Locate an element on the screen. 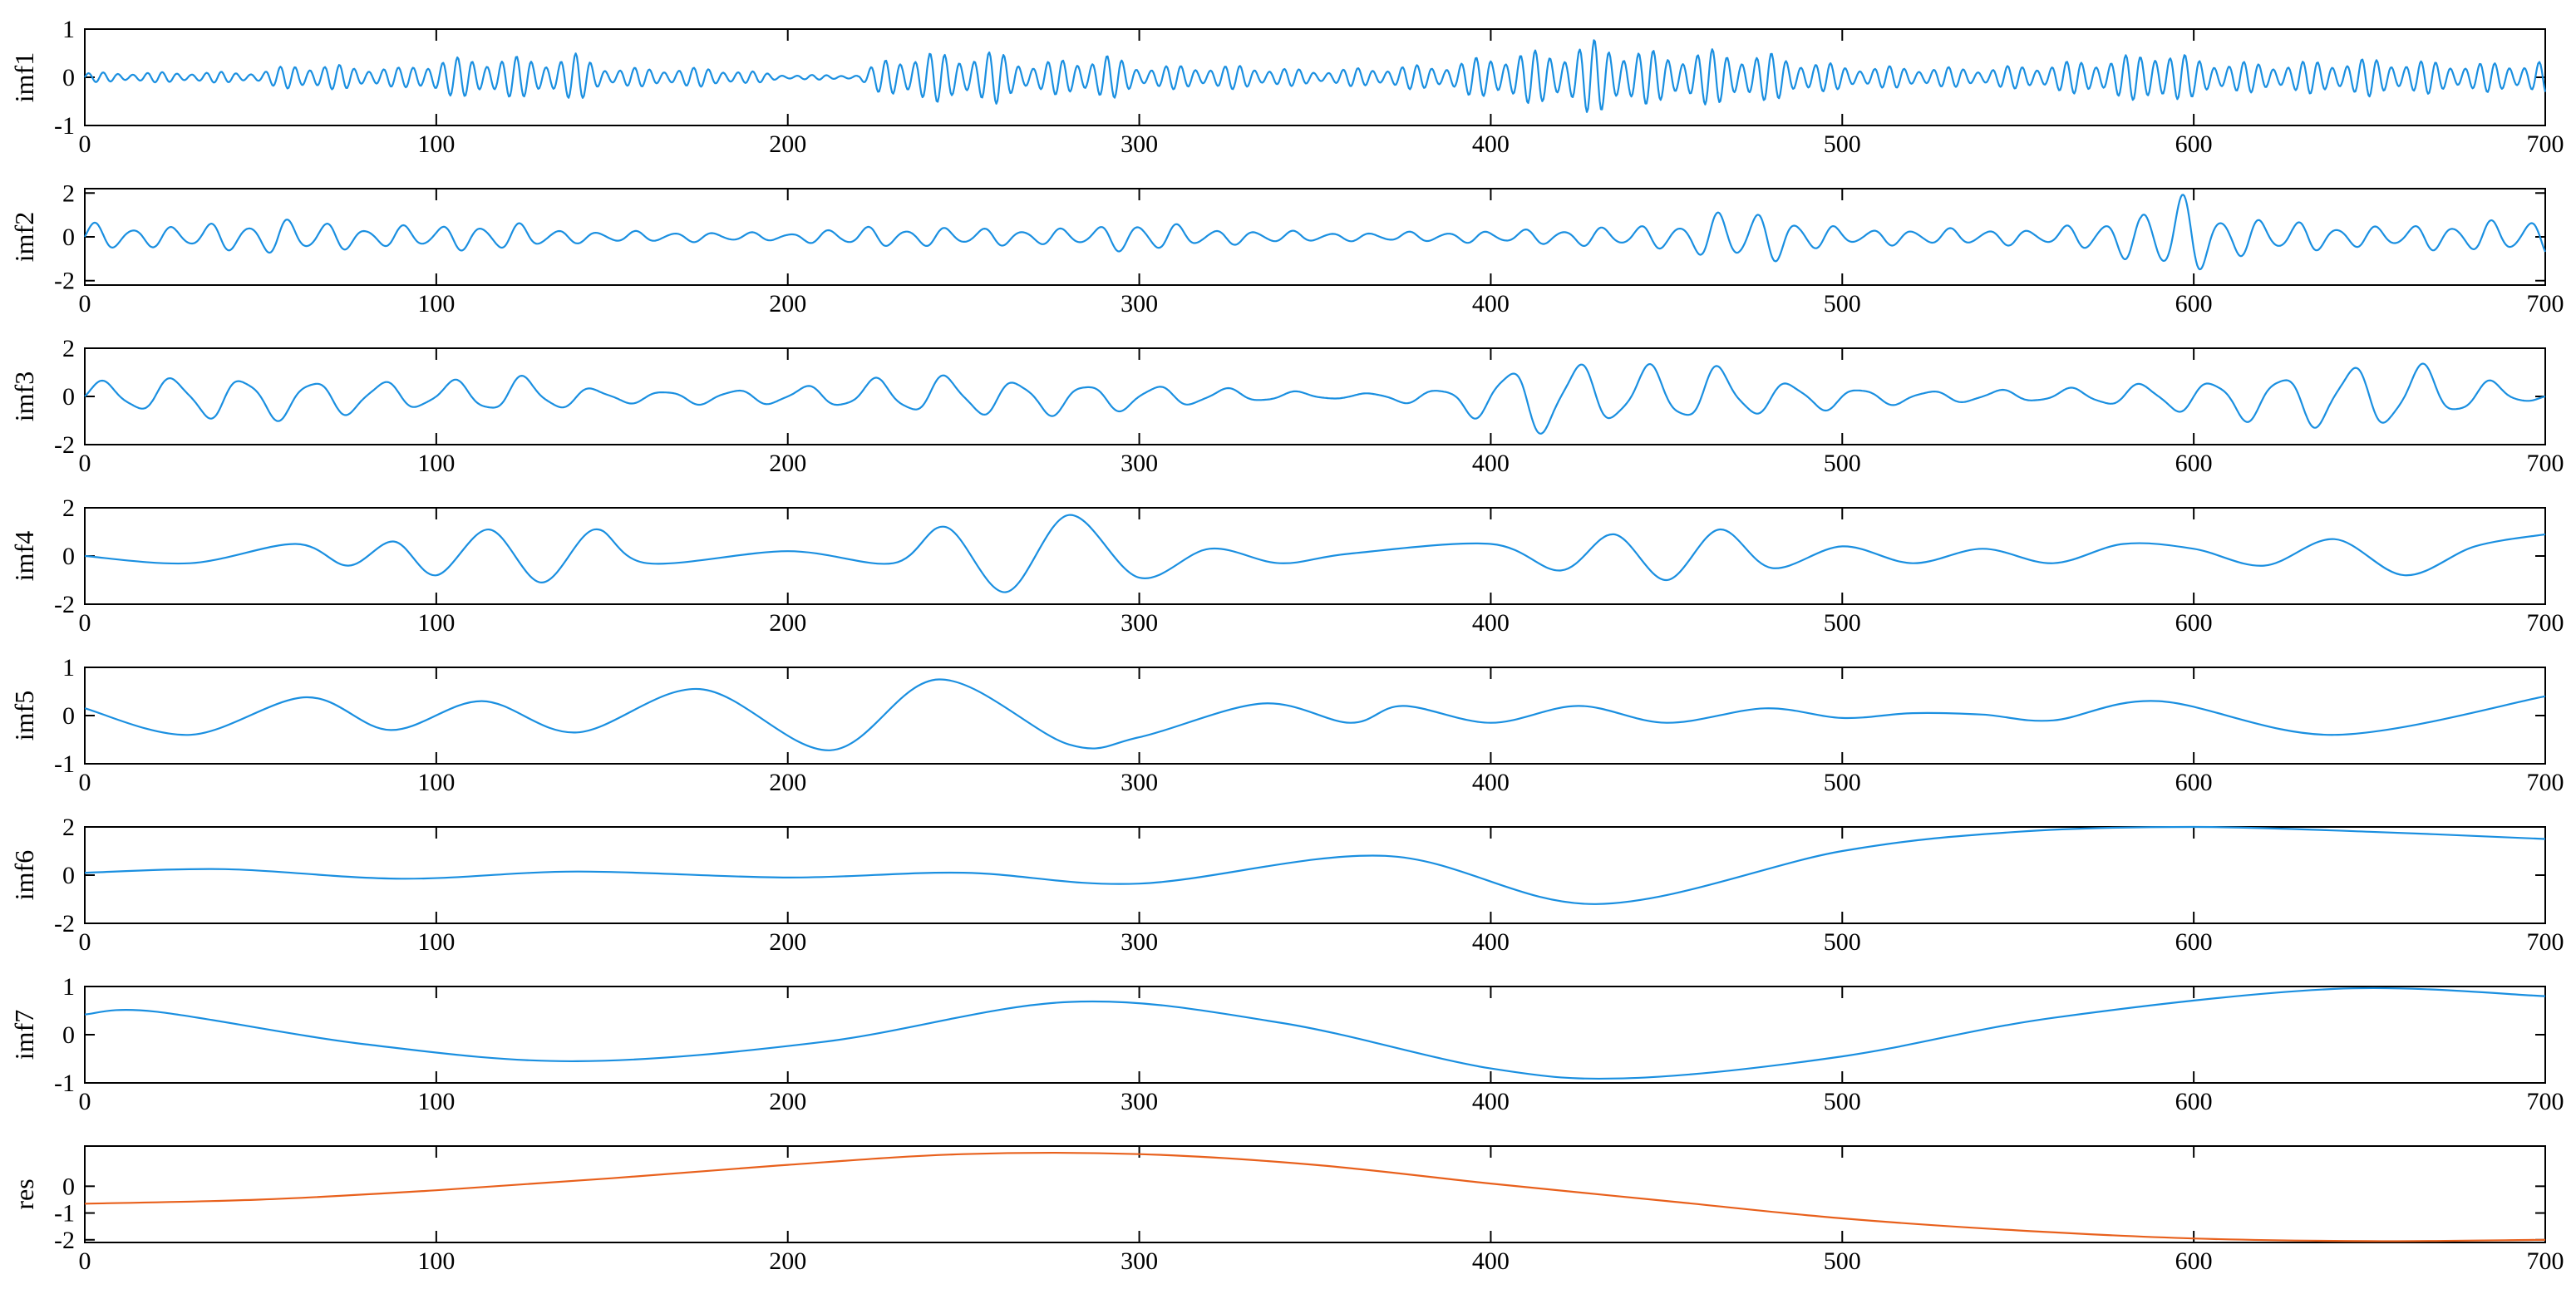  panel-imf1-xtick-label: 400 is located at coordinates (1491, 144).